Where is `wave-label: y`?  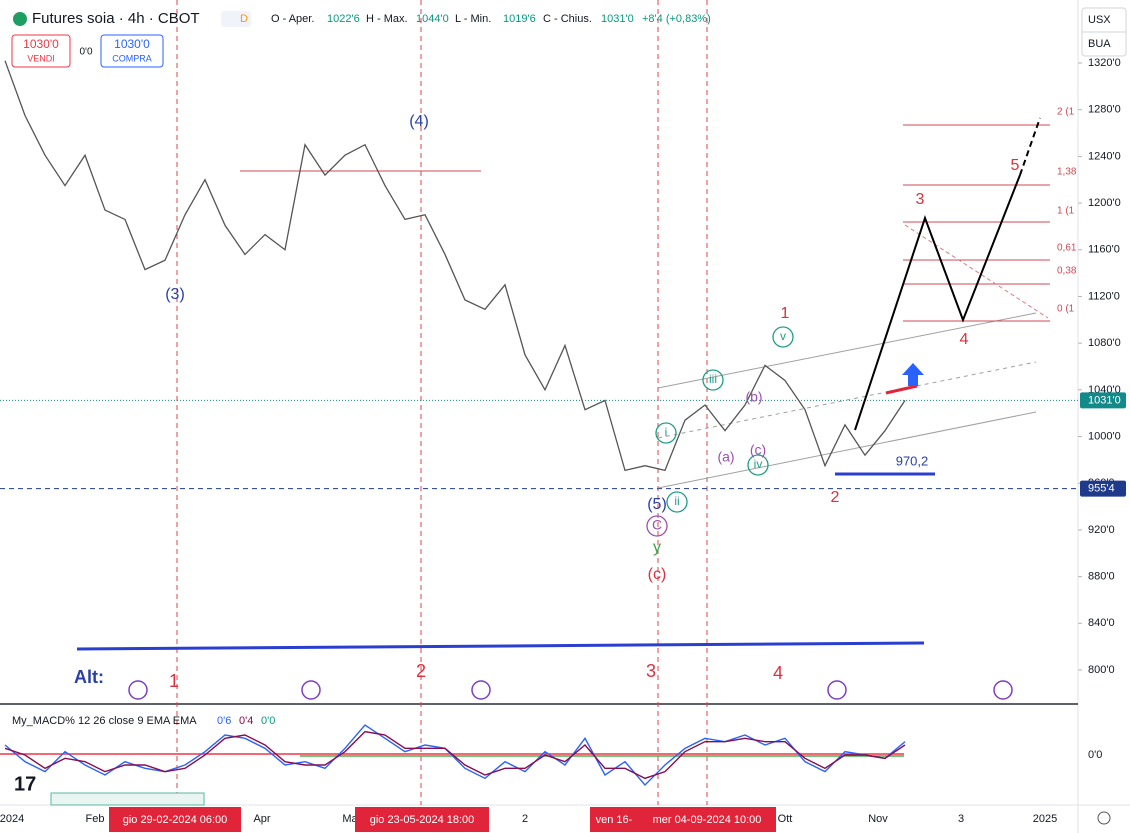 wave-label: y is located at coordinates (657, 547).